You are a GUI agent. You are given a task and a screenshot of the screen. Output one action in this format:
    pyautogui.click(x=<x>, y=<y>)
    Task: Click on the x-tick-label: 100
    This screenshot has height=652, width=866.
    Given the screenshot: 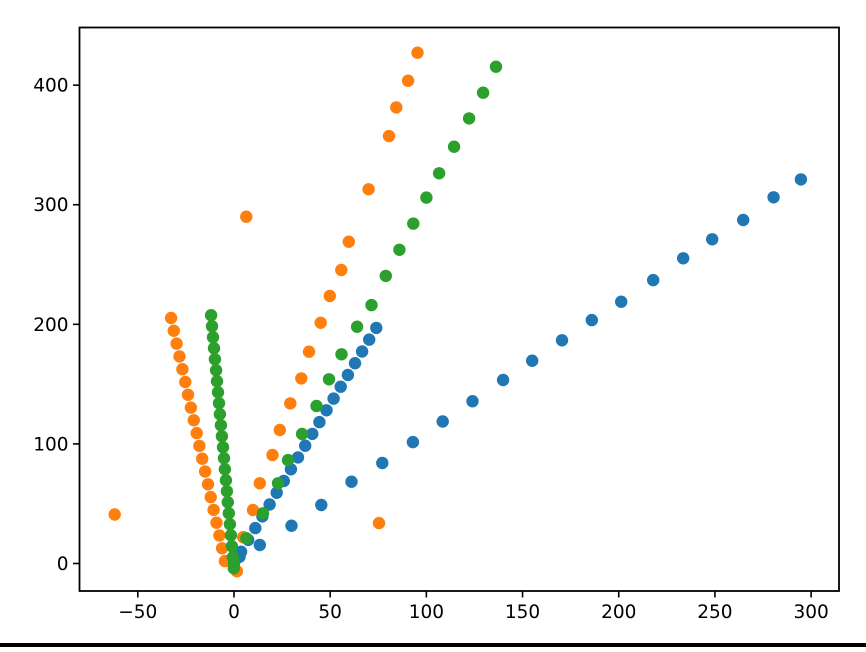 What is the action you would take?
    pyautogui.click(x=426, y=612)
    